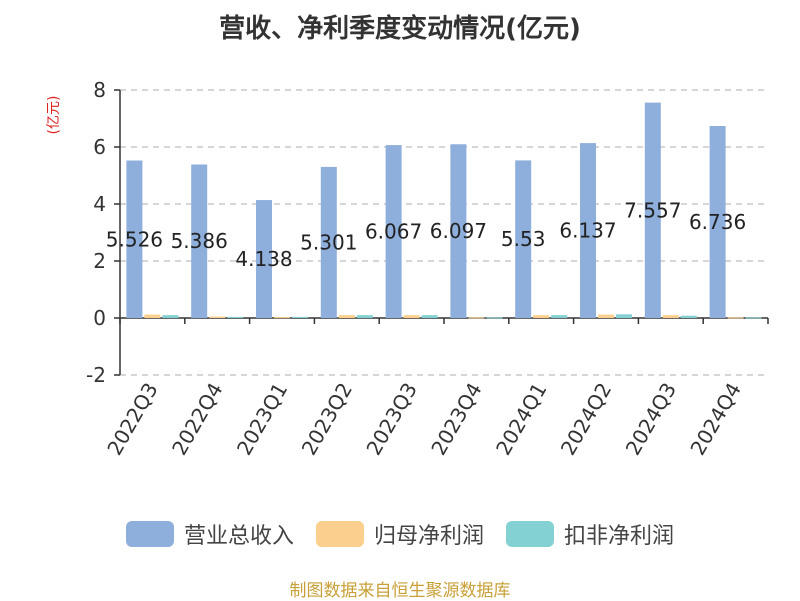 This screenshot has height=601, width=800. I want to click on data-label: 5.386, so click(199, 241).